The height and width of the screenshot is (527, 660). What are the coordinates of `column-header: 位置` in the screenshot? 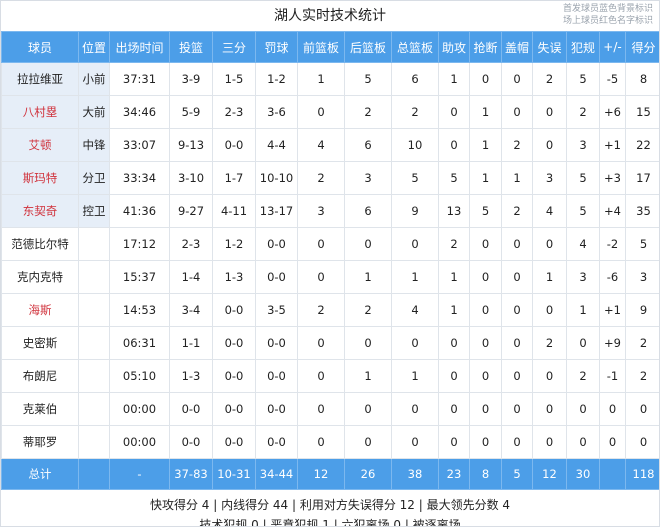 It's located at (94, 47).